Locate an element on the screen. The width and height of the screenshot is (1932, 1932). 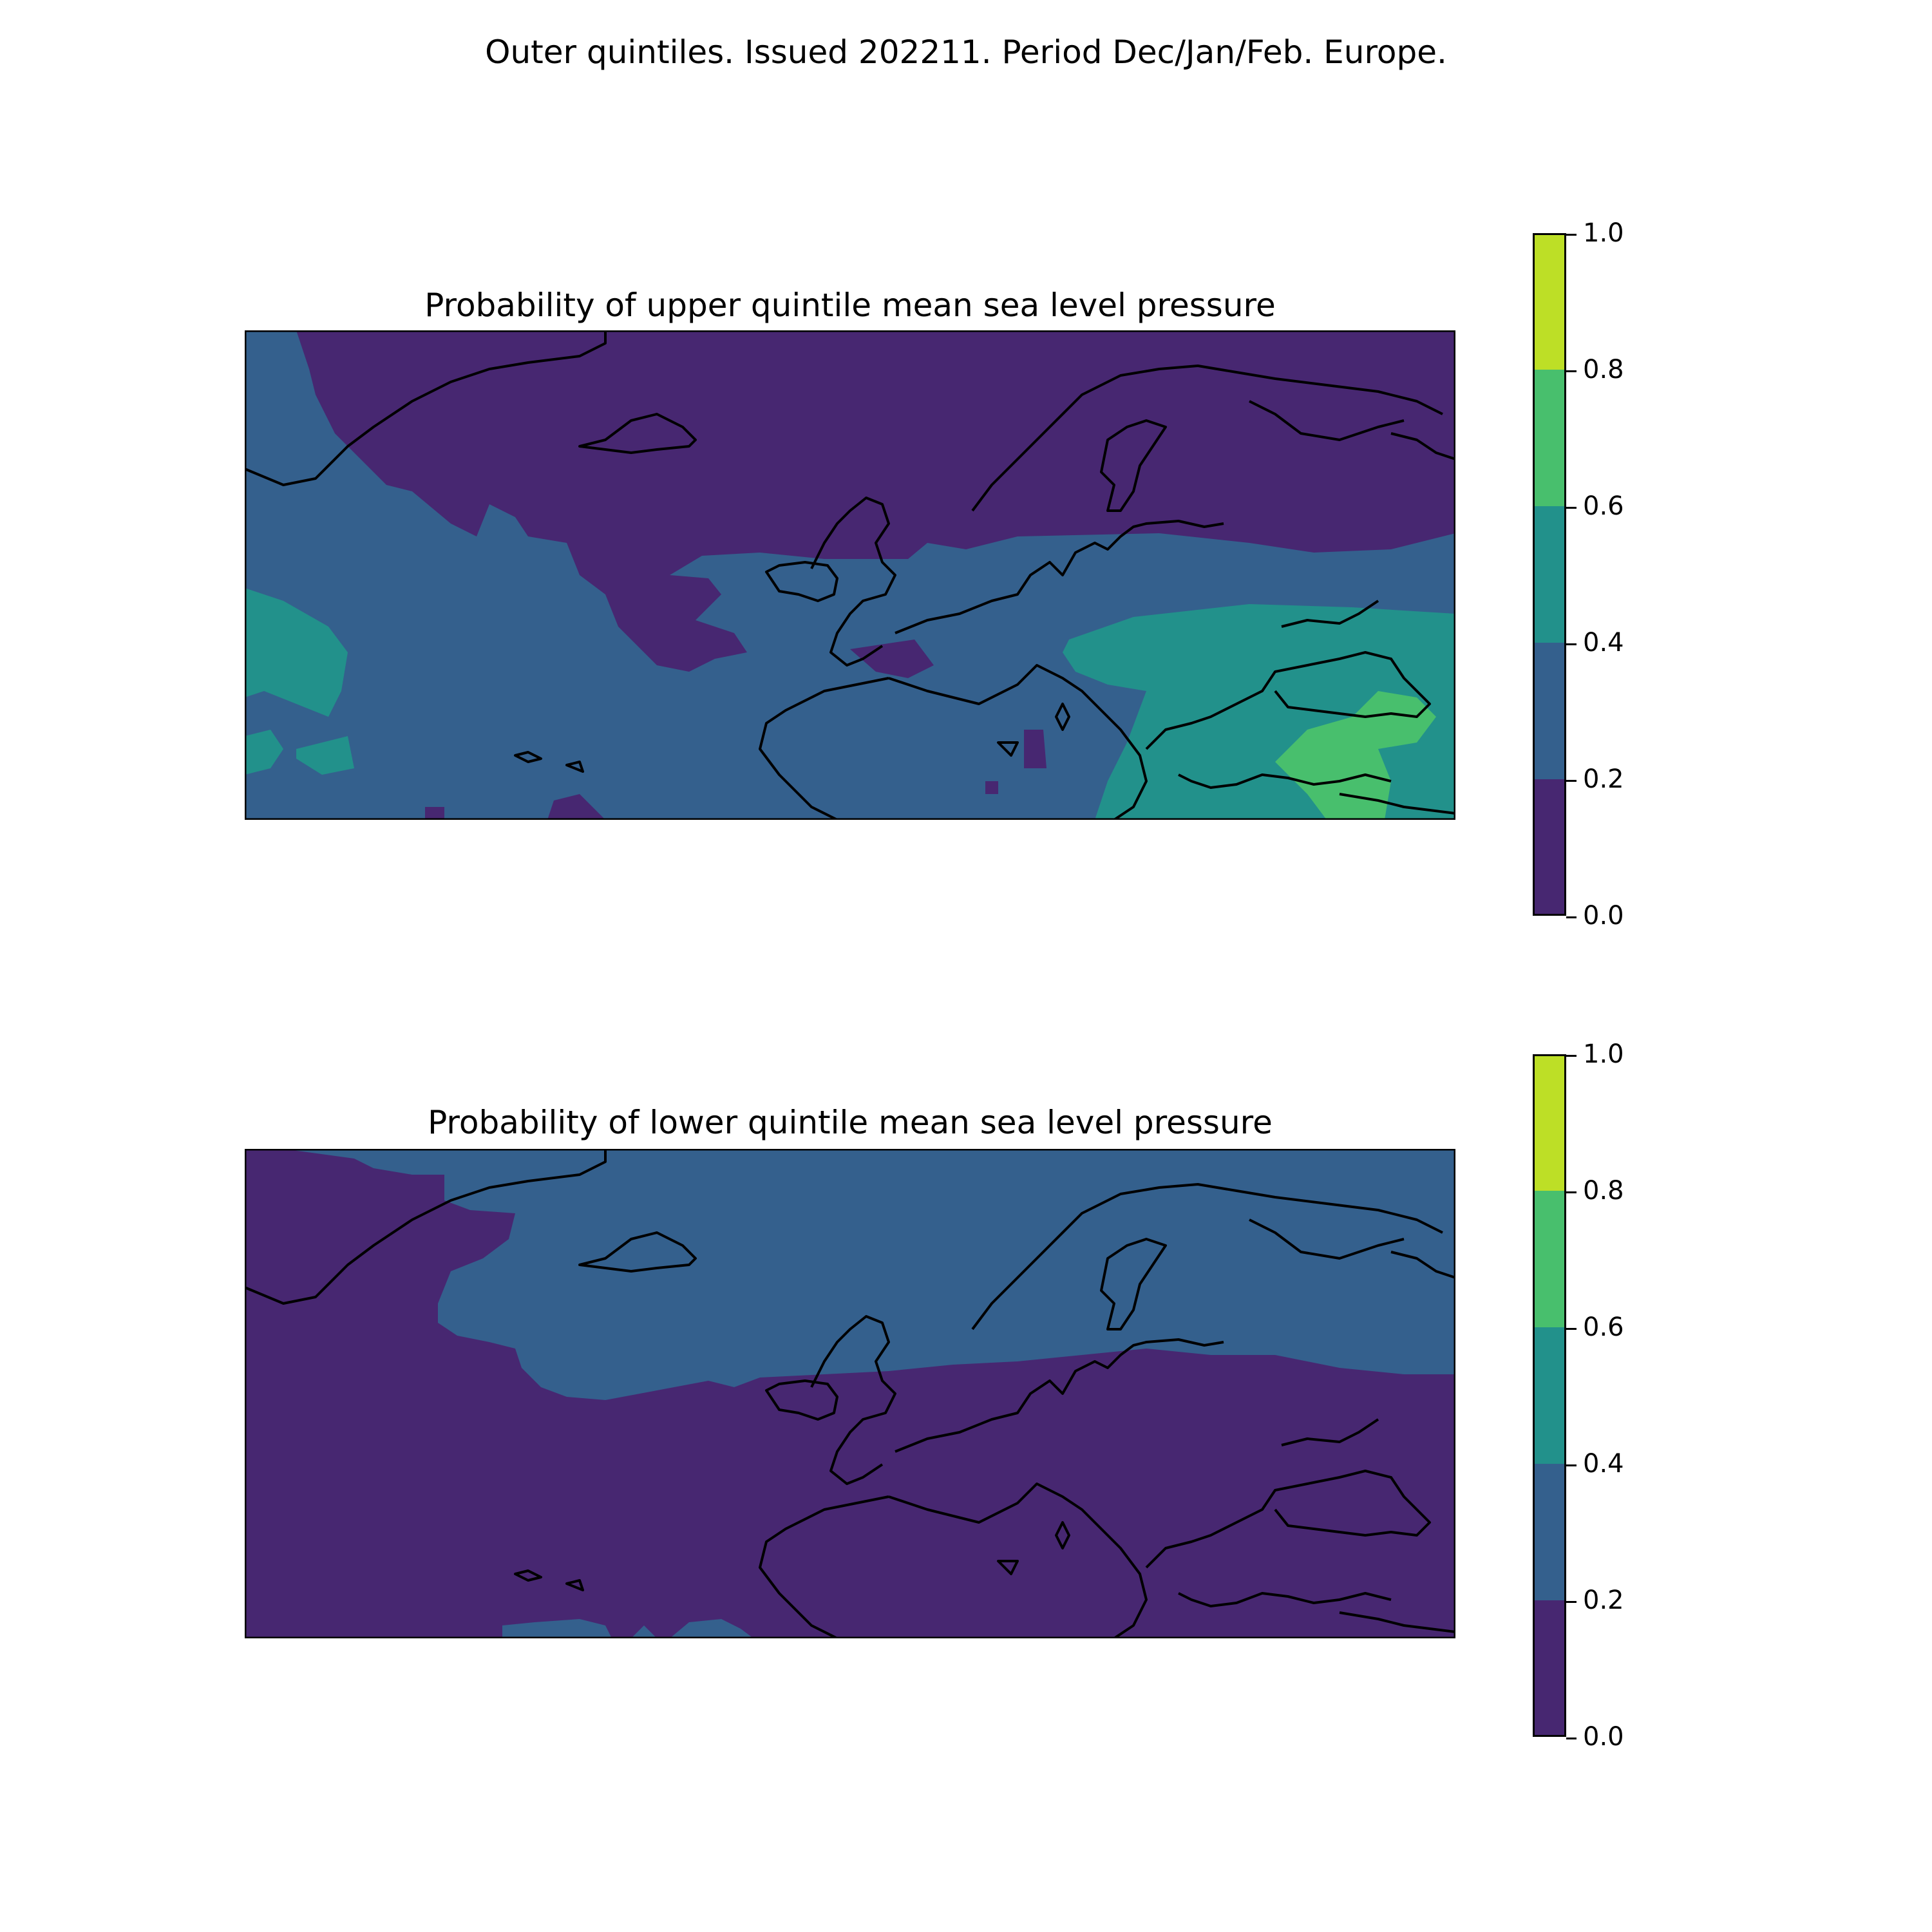
region-iberia-spot is located at coordinates (1035, 749).